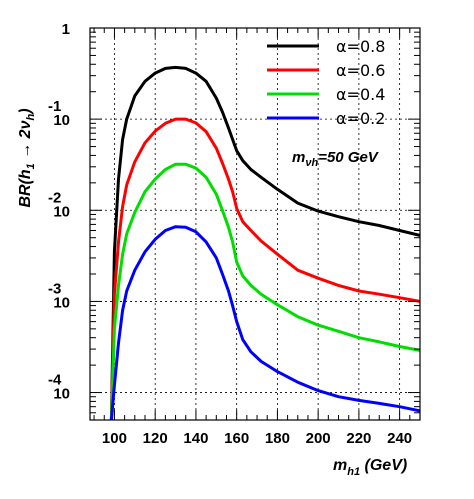 This screenshot has height=499, width=474. I want to click on x-tick-label: 200, so click(318, 438).